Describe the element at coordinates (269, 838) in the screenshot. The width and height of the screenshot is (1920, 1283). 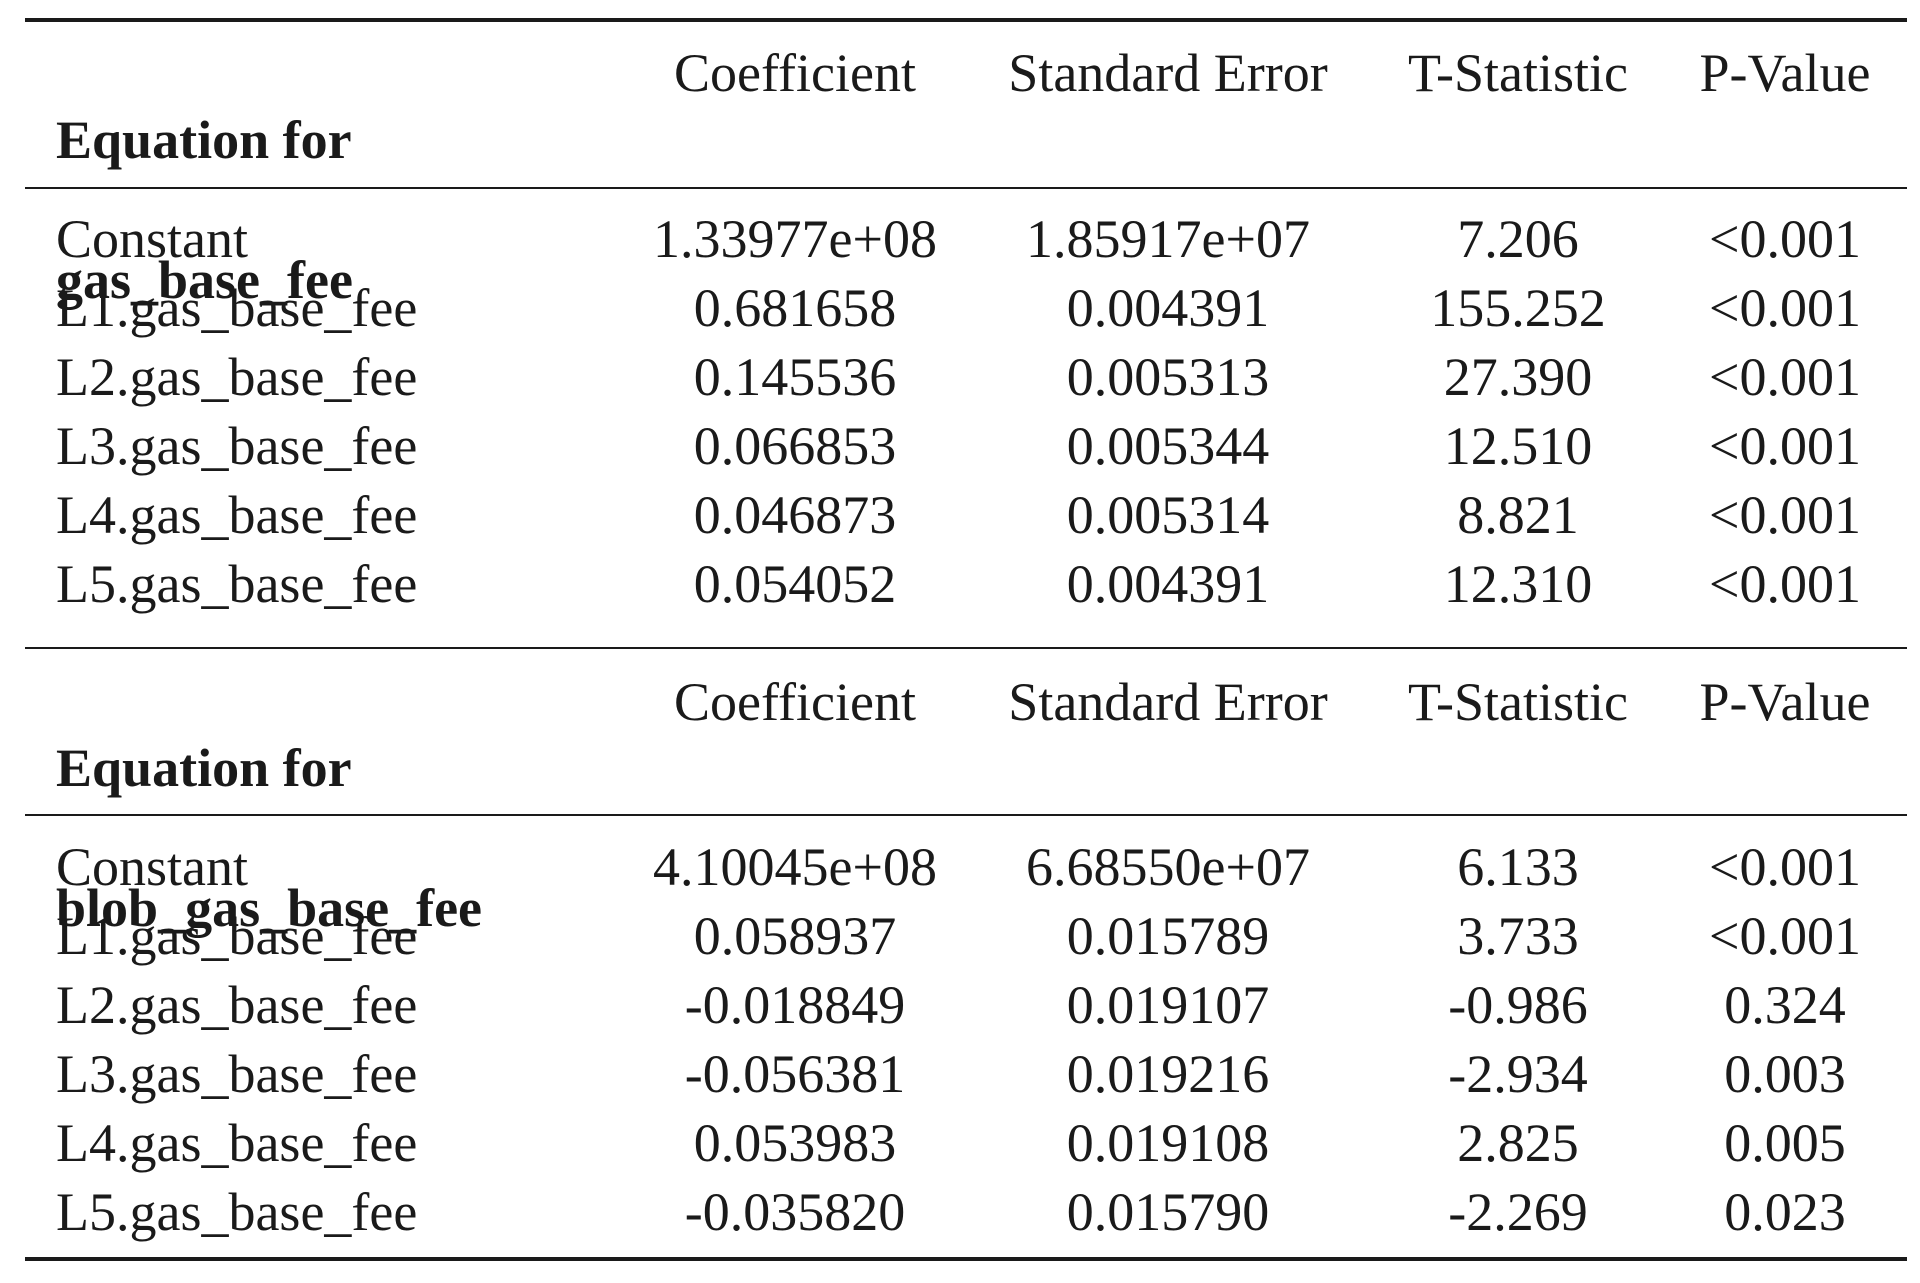
I see `equation-title-2: Equation for blob_gas_base_fee` at that location.